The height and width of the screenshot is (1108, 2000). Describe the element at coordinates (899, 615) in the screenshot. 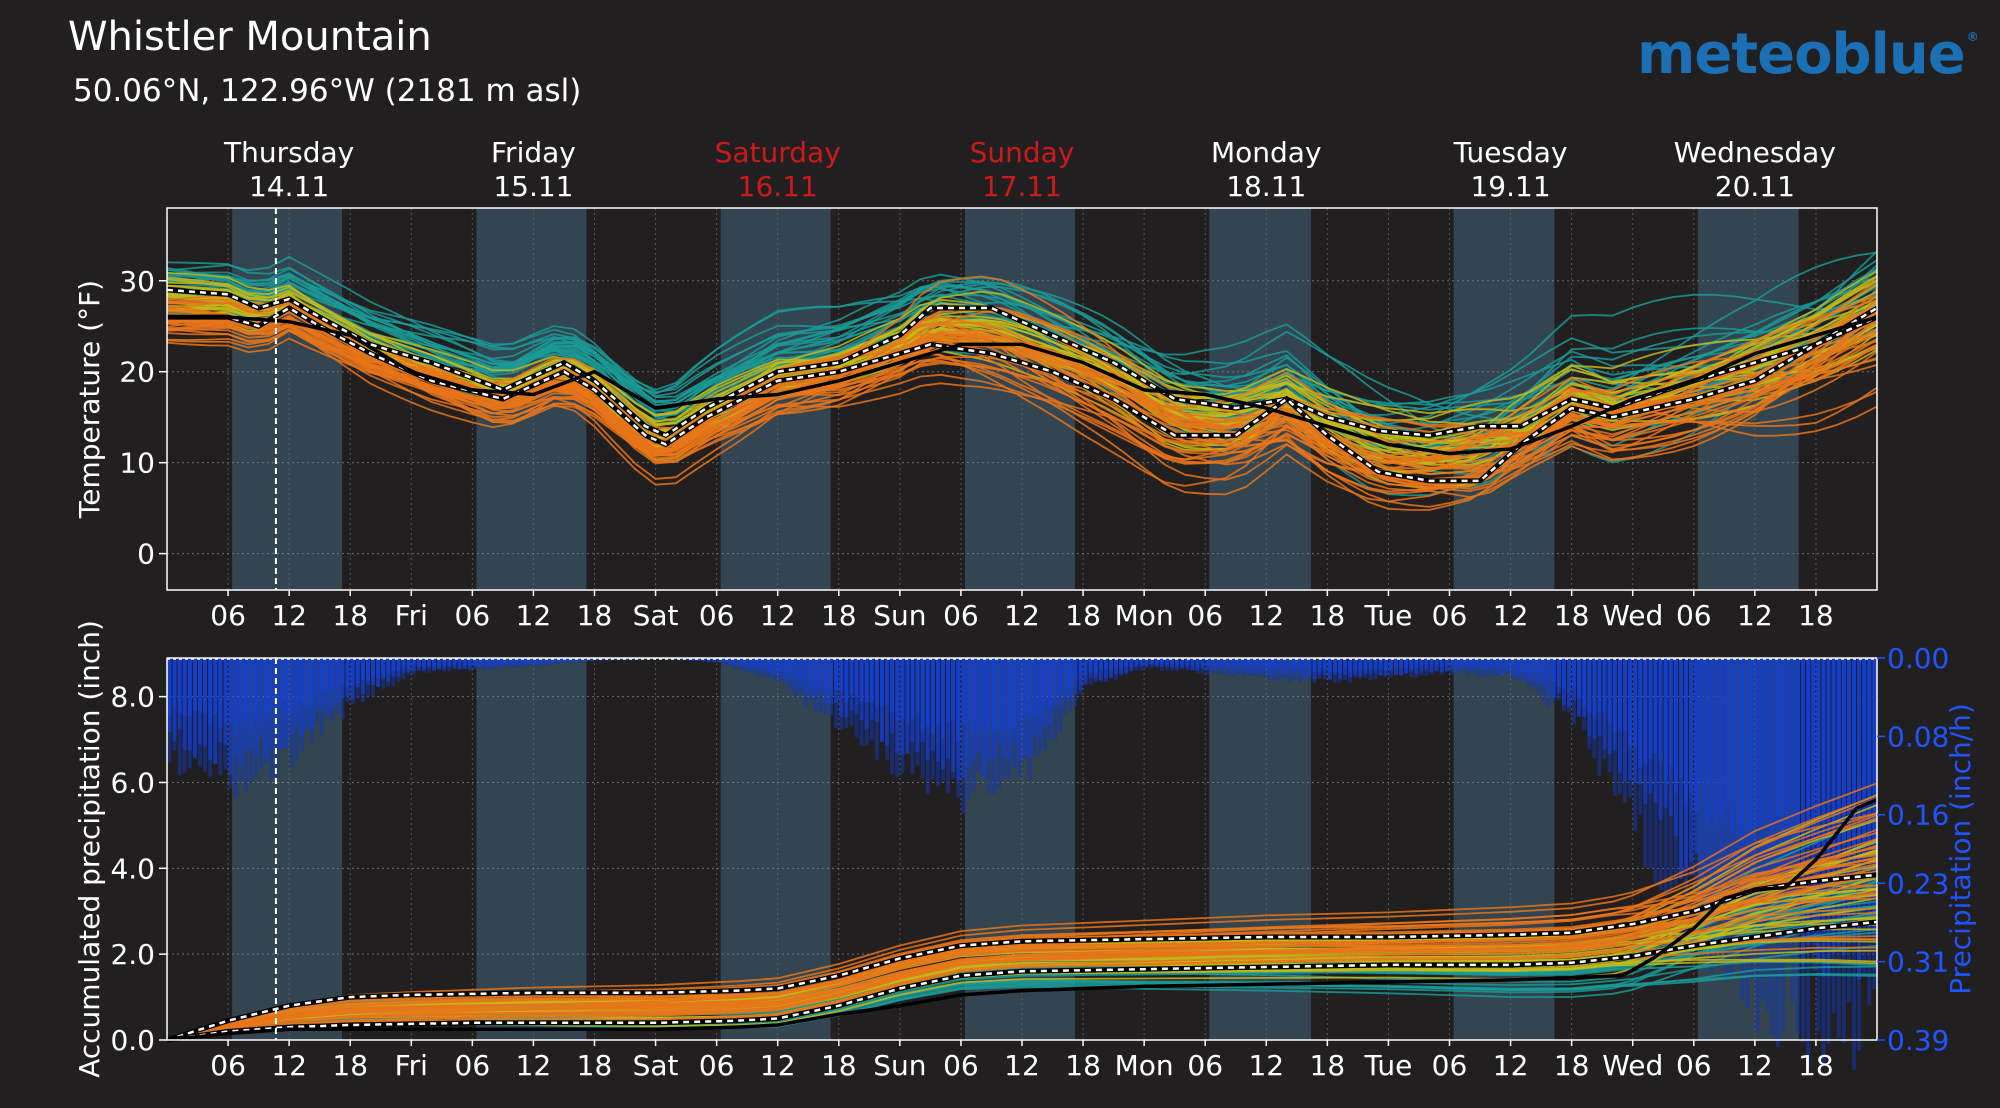

I see `x-tick-label: Sun` at that location.